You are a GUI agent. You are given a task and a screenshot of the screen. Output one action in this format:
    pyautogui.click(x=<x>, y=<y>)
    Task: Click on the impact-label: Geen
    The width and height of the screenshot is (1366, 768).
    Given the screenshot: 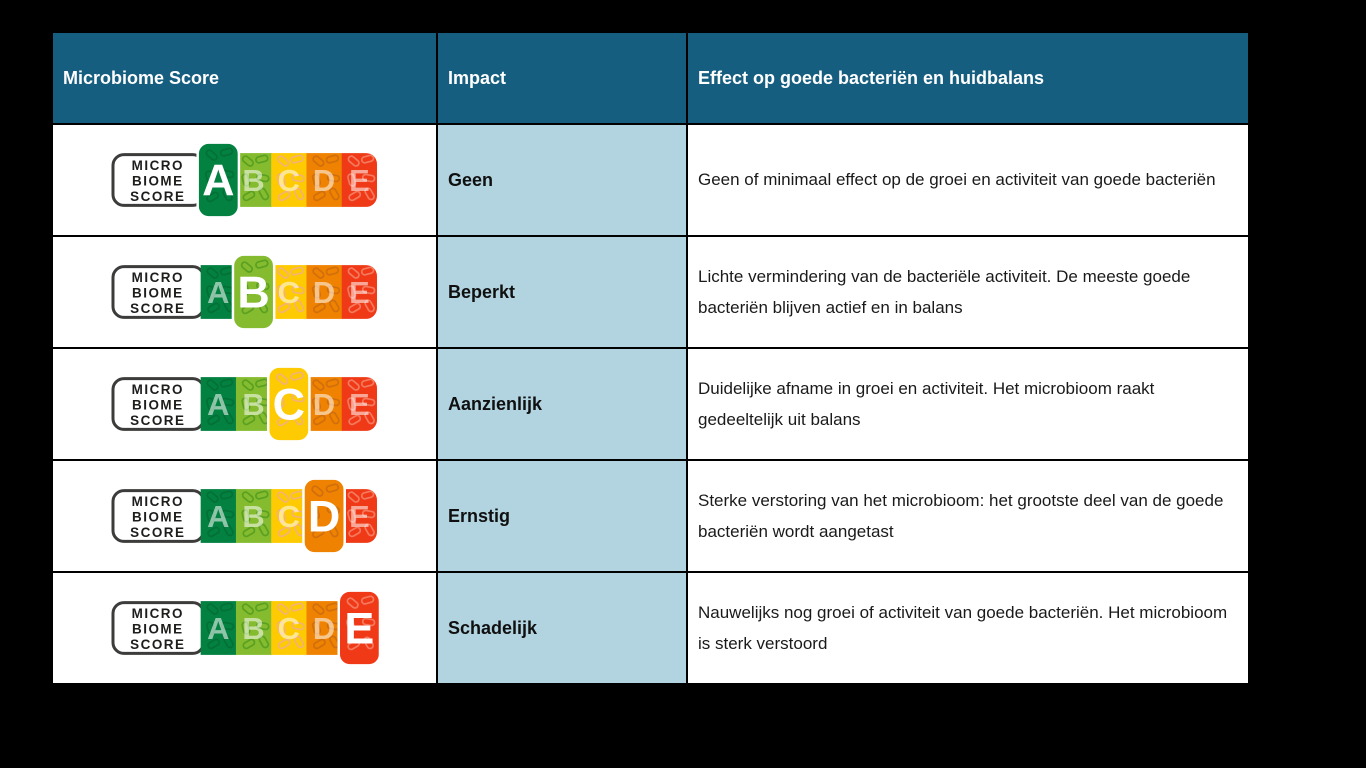 What is the action you would take?
    pyautogui.click(x=471, y=179)
    